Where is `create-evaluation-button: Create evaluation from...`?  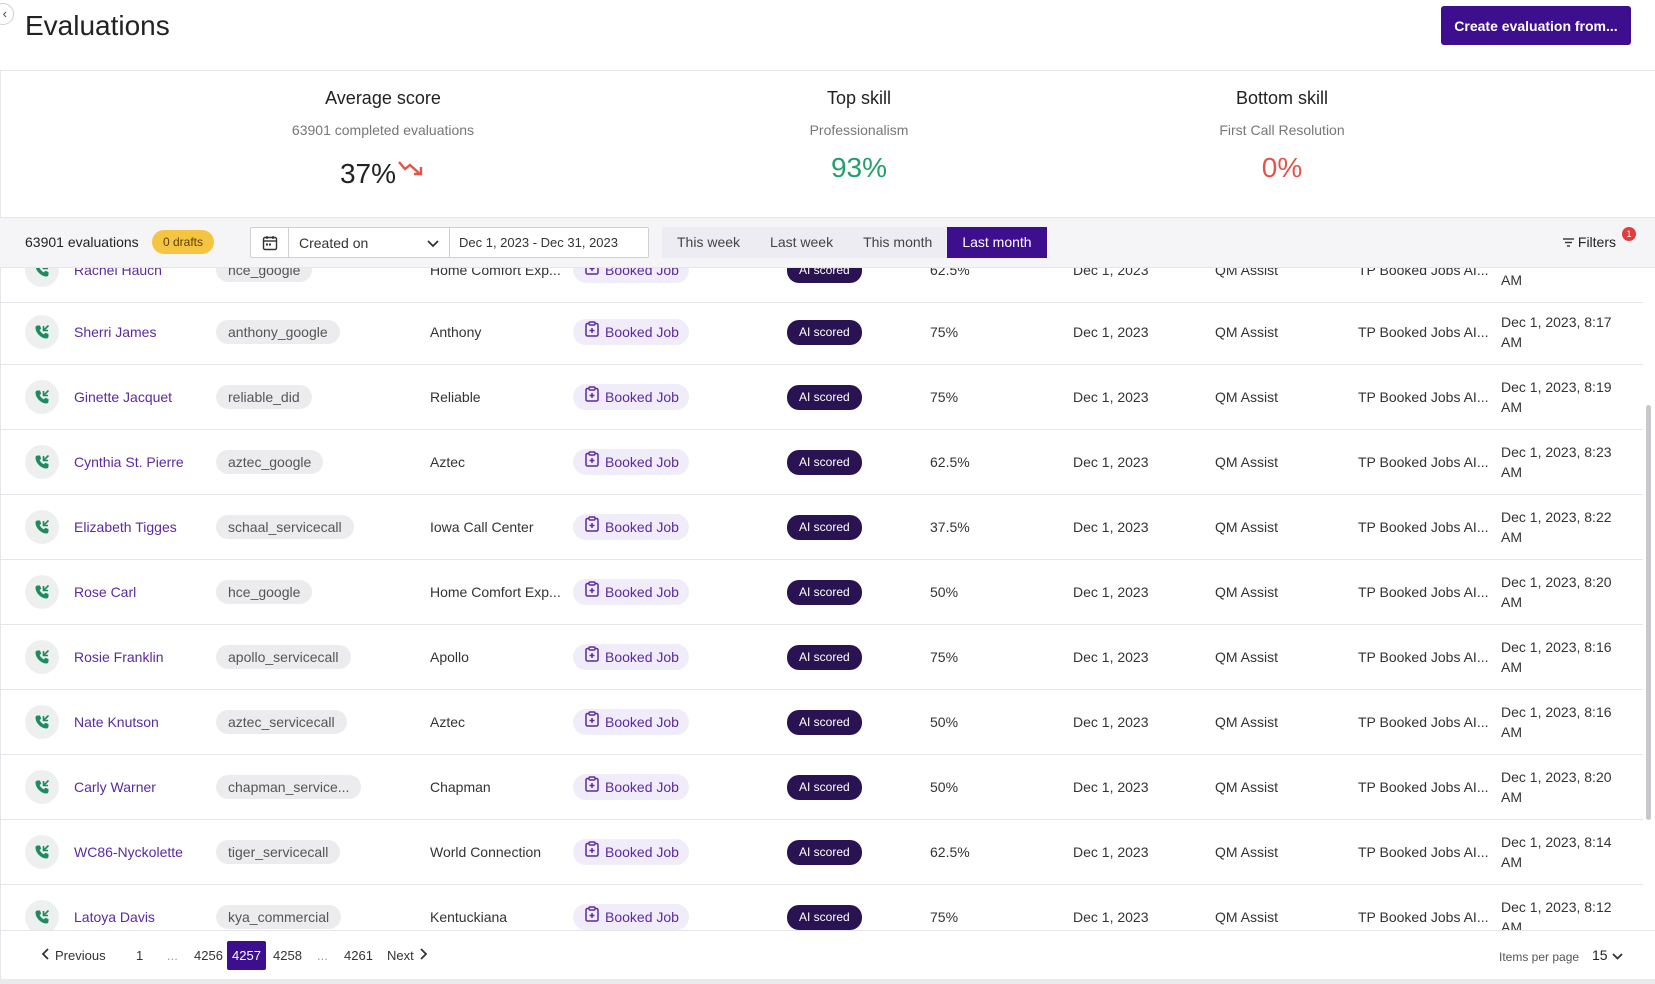
create-evaluation-button: Create evaluation from... is located at coordinates (1536, 25).